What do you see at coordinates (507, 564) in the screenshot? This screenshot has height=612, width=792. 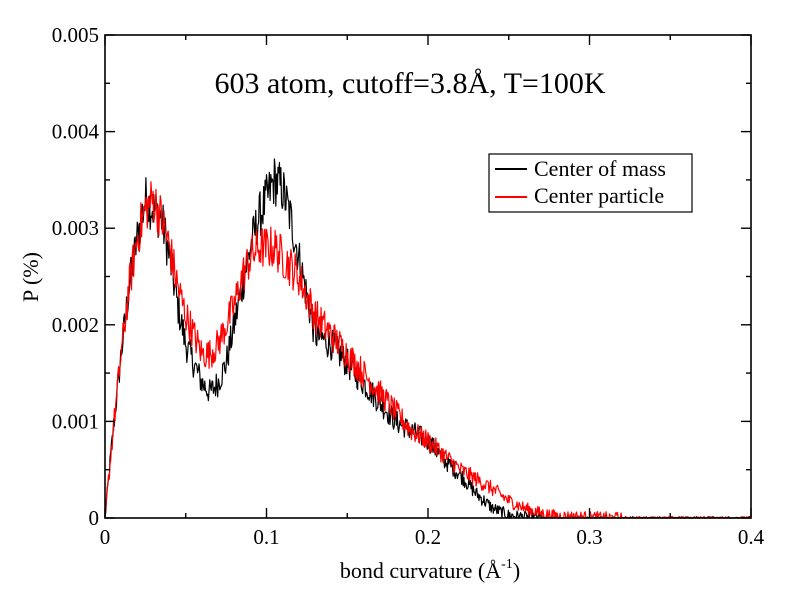 I see `x-axis-label-superscript: -1` at bounding box center [507, 564].